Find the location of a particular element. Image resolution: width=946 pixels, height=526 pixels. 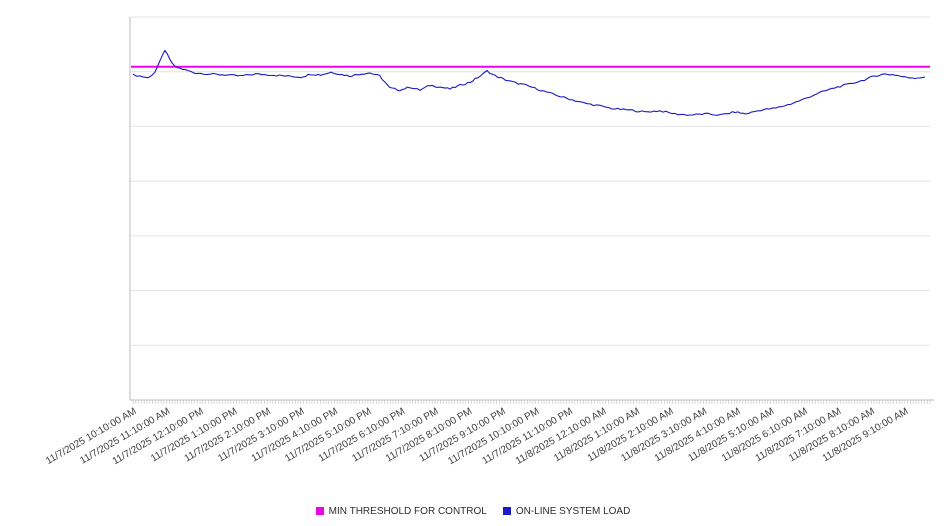

legend-item-system-load: ON-LINE SYSTEM LOAD is located at coordinates (566, 511).